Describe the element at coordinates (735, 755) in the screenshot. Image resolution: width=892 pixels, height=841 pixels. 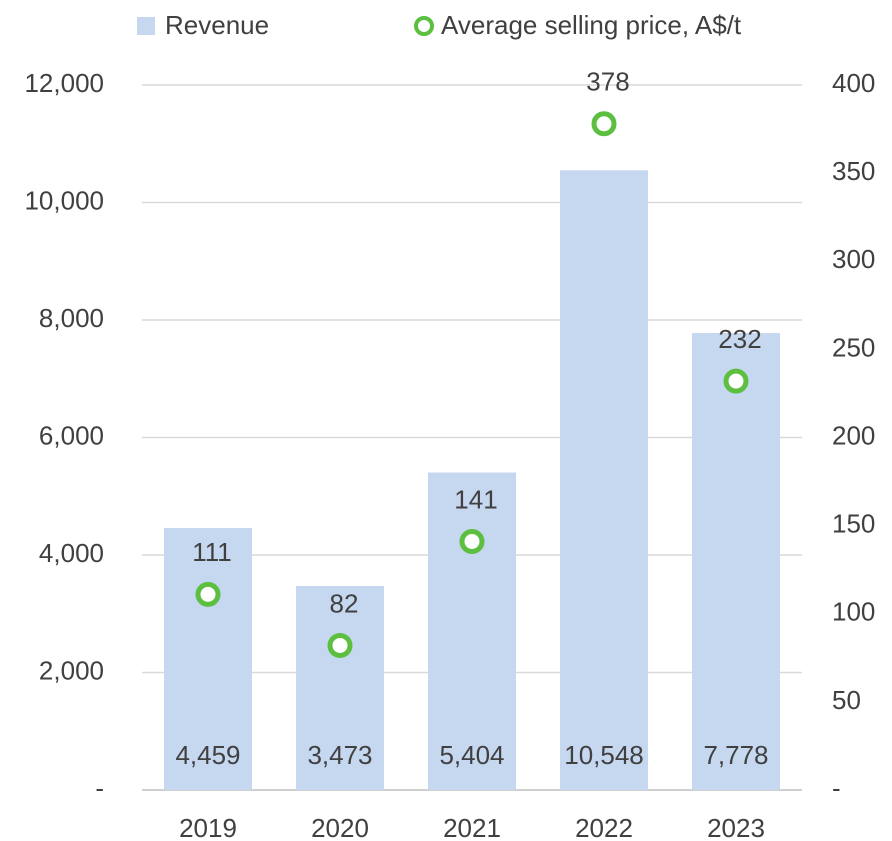
I see `bar-value-label: 7,778` at that location.